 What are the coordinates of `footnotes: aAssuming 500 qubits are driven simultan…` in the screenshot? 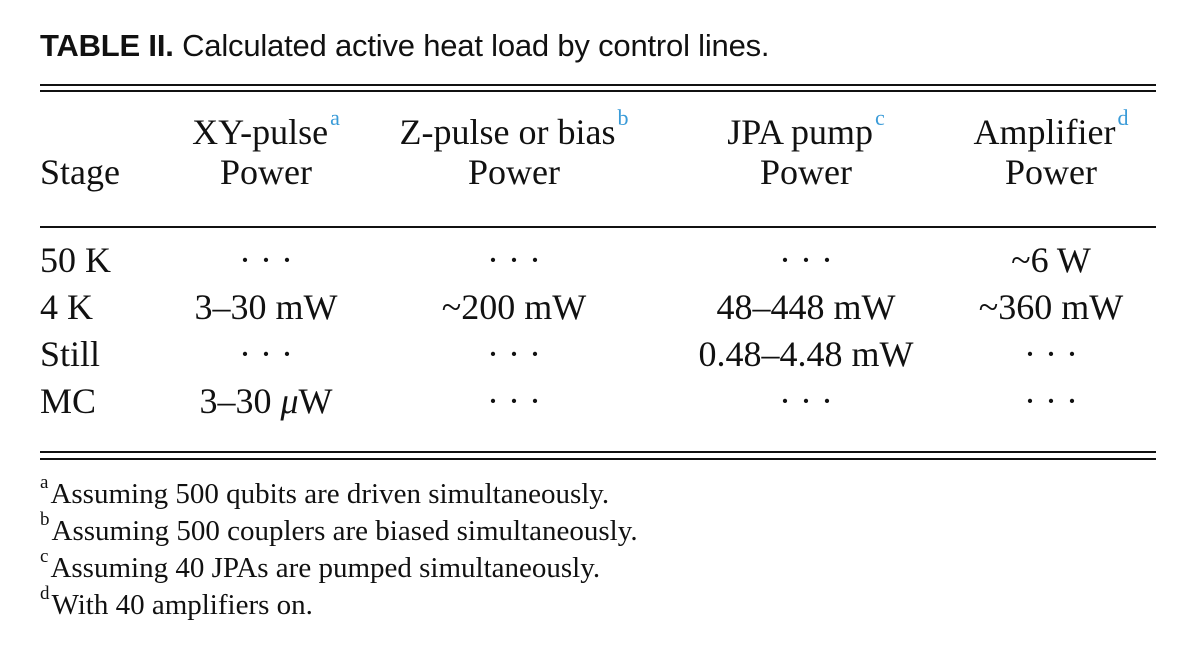 It's located at (339, 548).